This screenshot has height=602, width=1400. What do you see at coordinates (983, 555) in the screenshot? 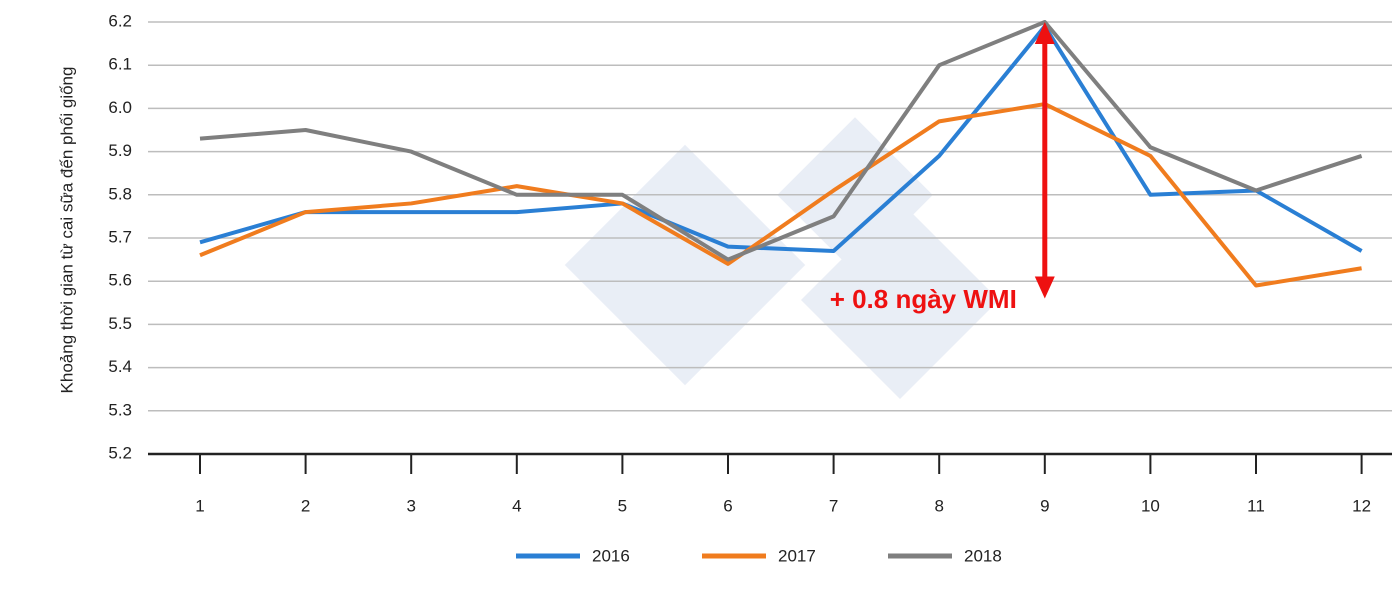
I see `legend-label: 2018` at bounding box center [983, 555].